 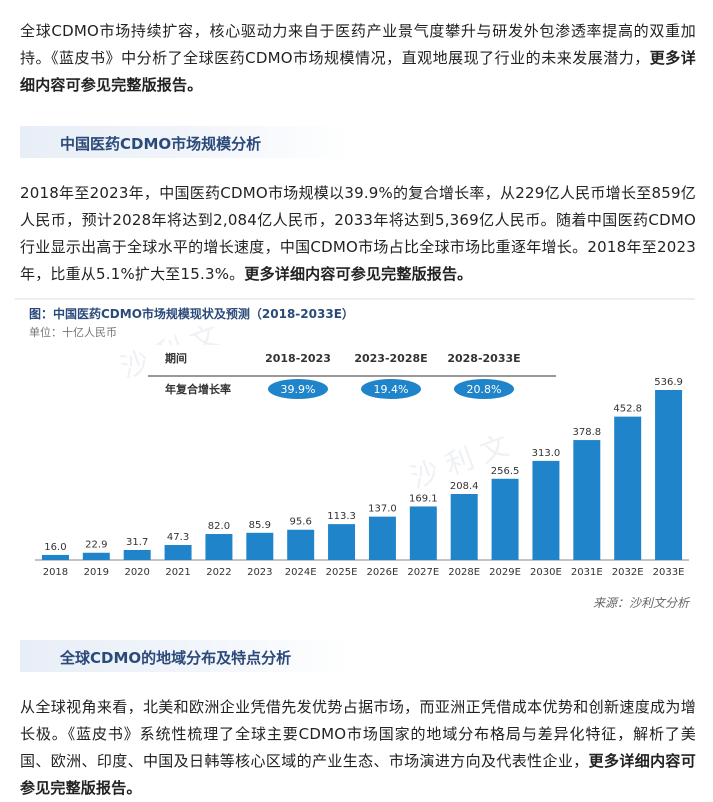 I want to click on cagr-rate-1: 39.9%, so click(x=298, y=389).